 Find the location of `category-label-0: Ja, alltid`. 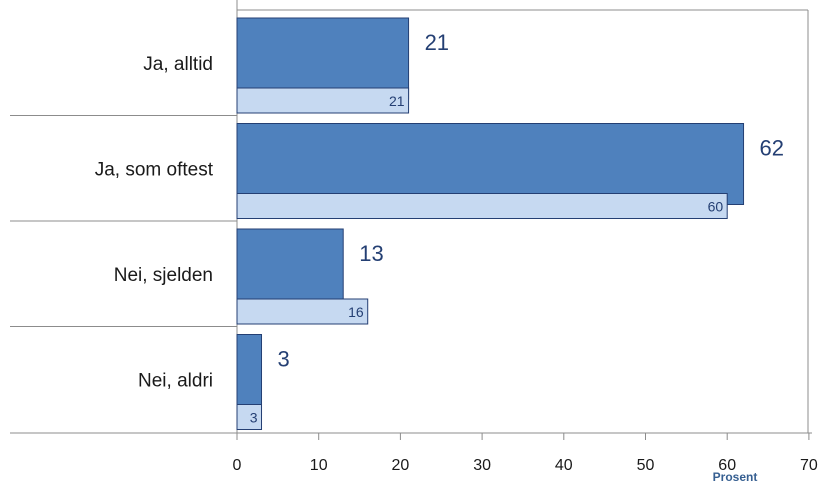

category-label-0: Ja, alltid is located at coordinates (178, 64).